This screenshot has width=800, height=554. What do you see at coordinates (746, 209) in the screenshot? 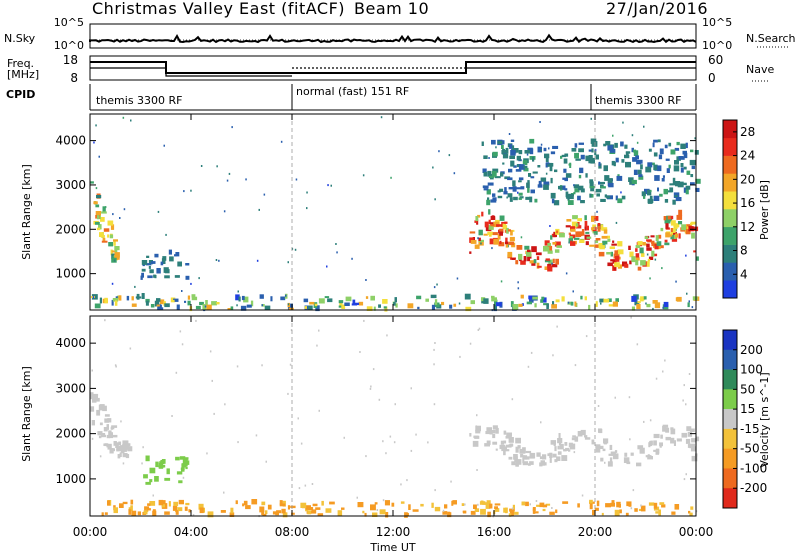
I see `power-colorbar: 4 8 12 16 20 24 28 Power [dB]` at bounding box center [746, 209].